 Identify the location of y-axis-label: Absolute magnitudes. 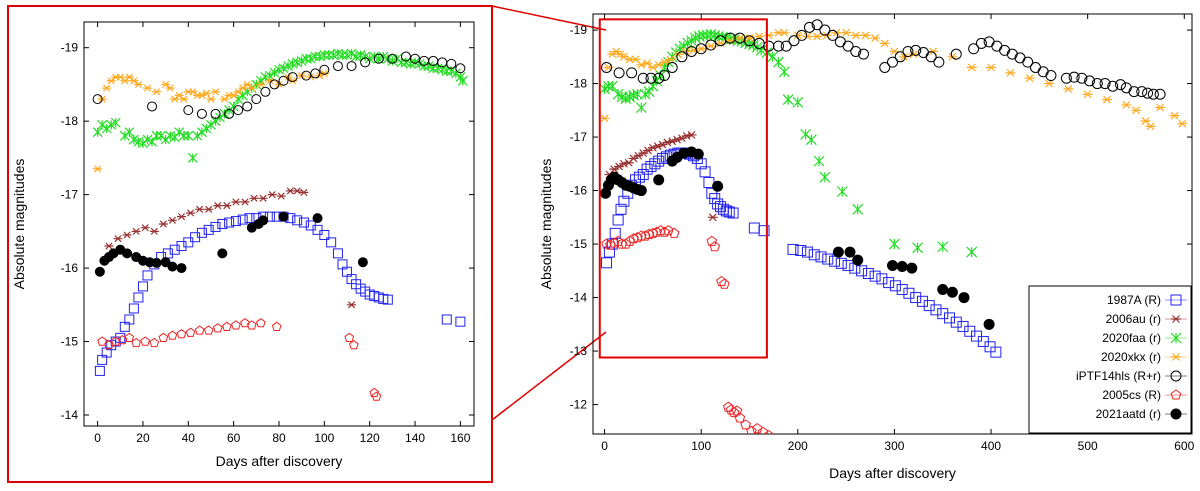
(546, 224).